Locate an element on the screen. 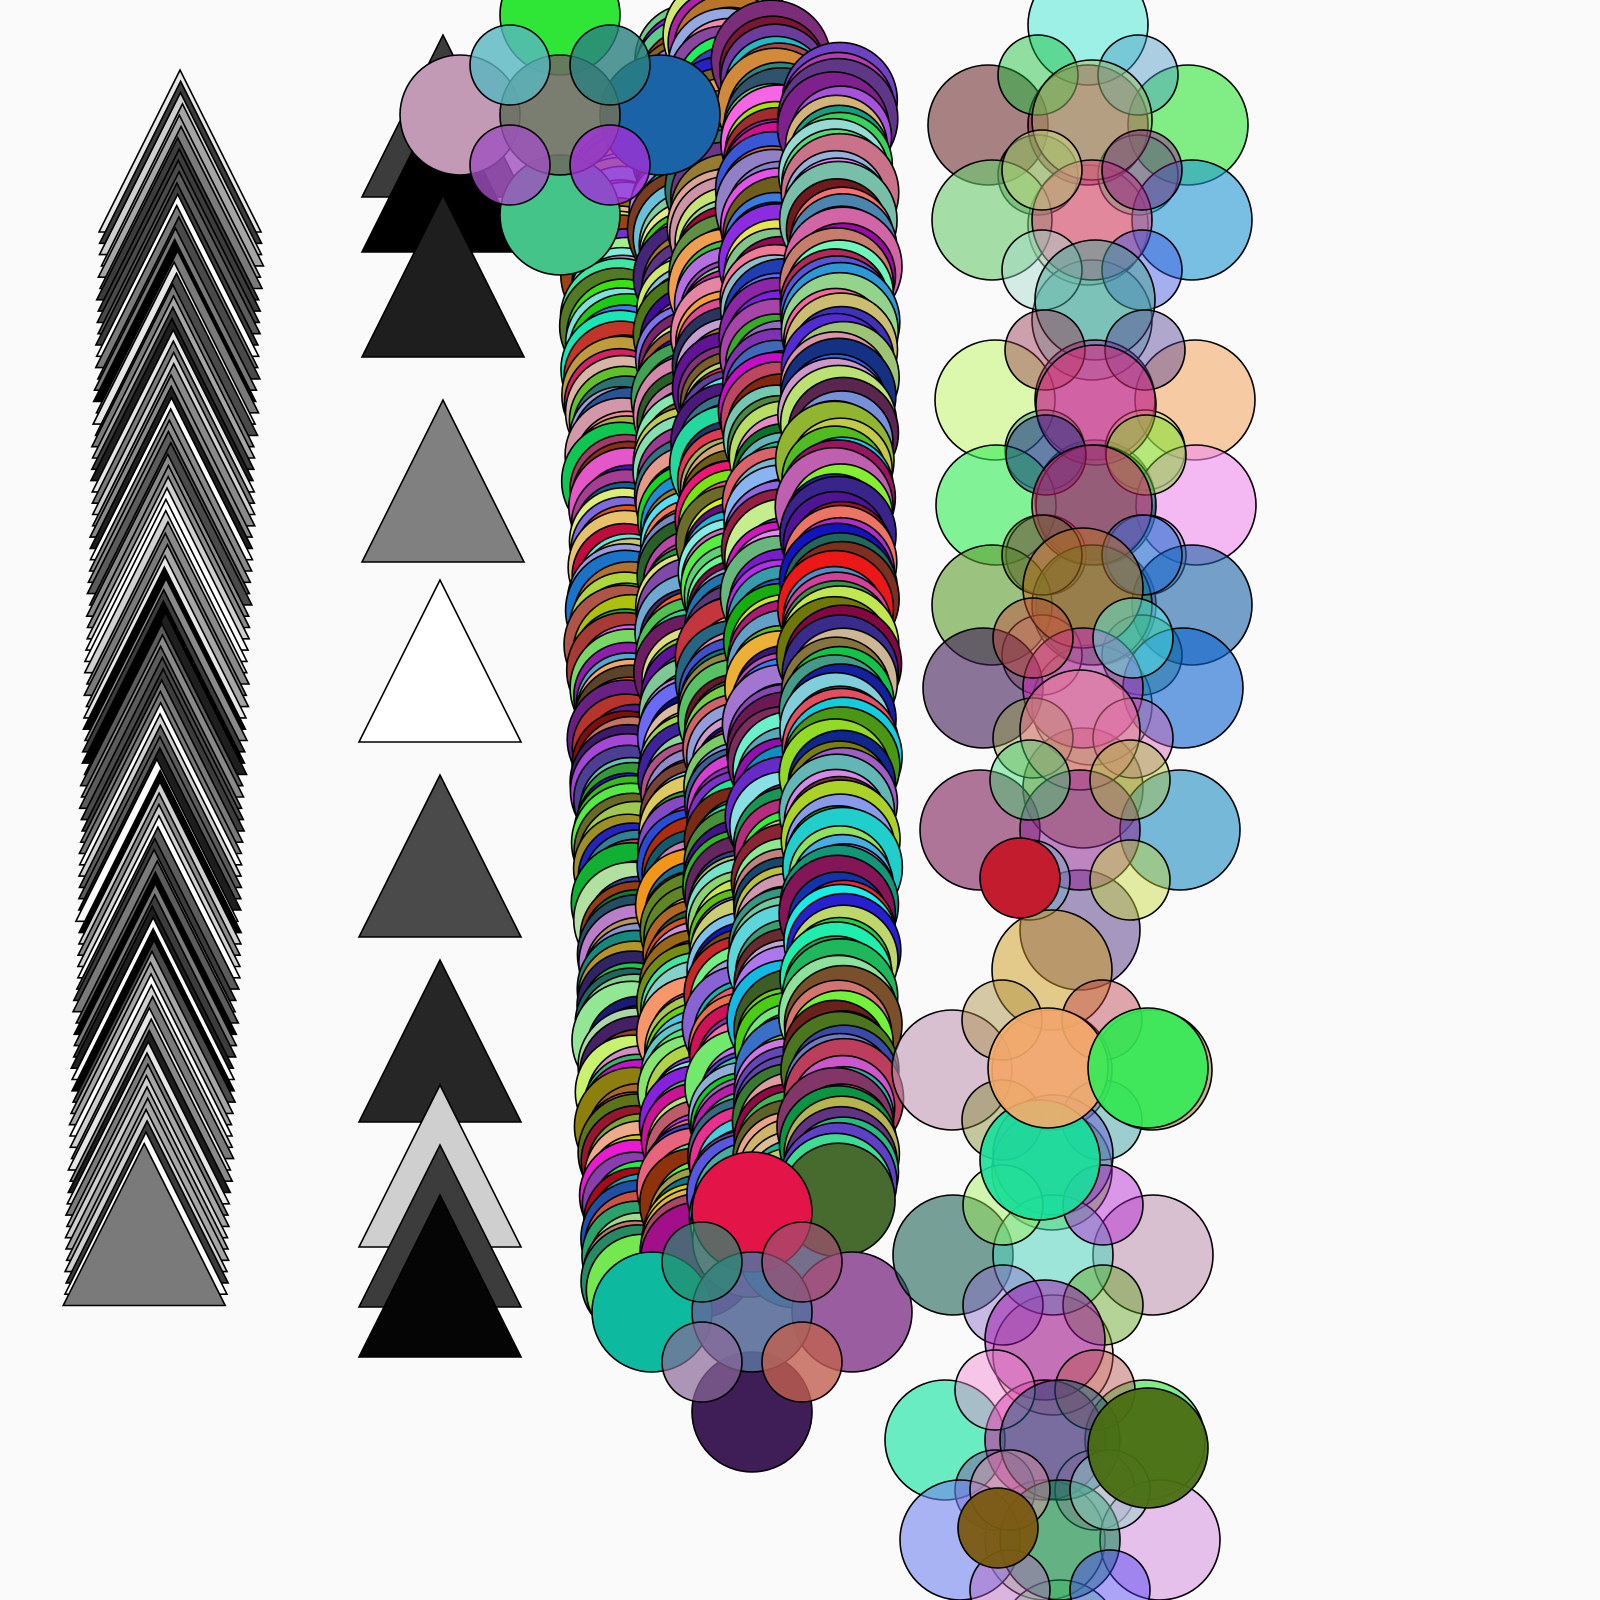  stack-triangle is located at coordinates (144, 1224).